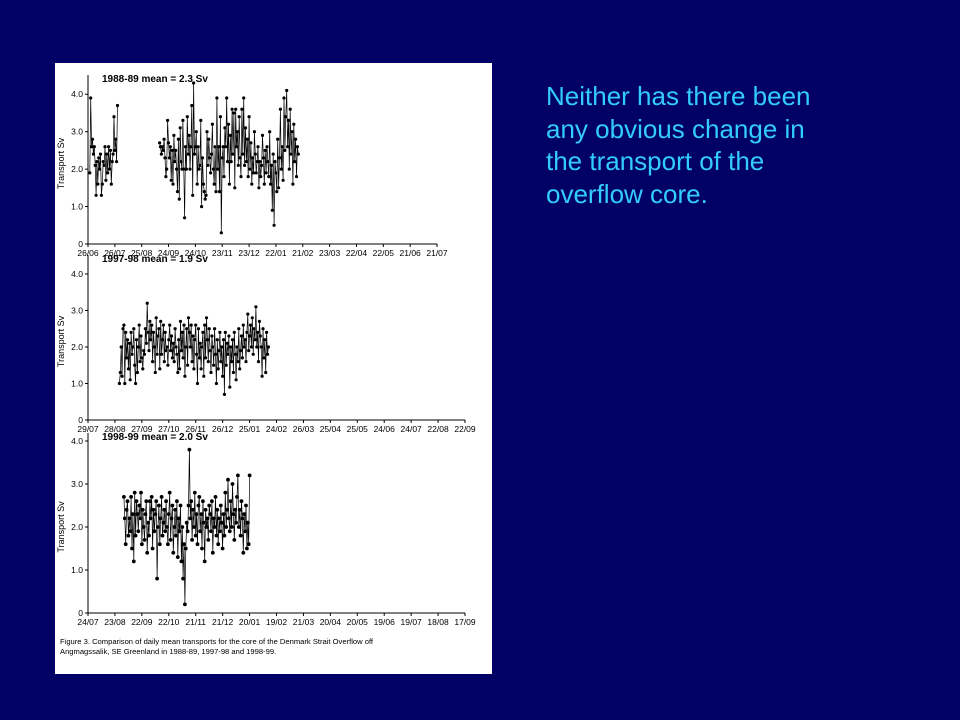  I want to click on chart-title: 1988-89 mean = 2.3 Sv, so click(155, 79).